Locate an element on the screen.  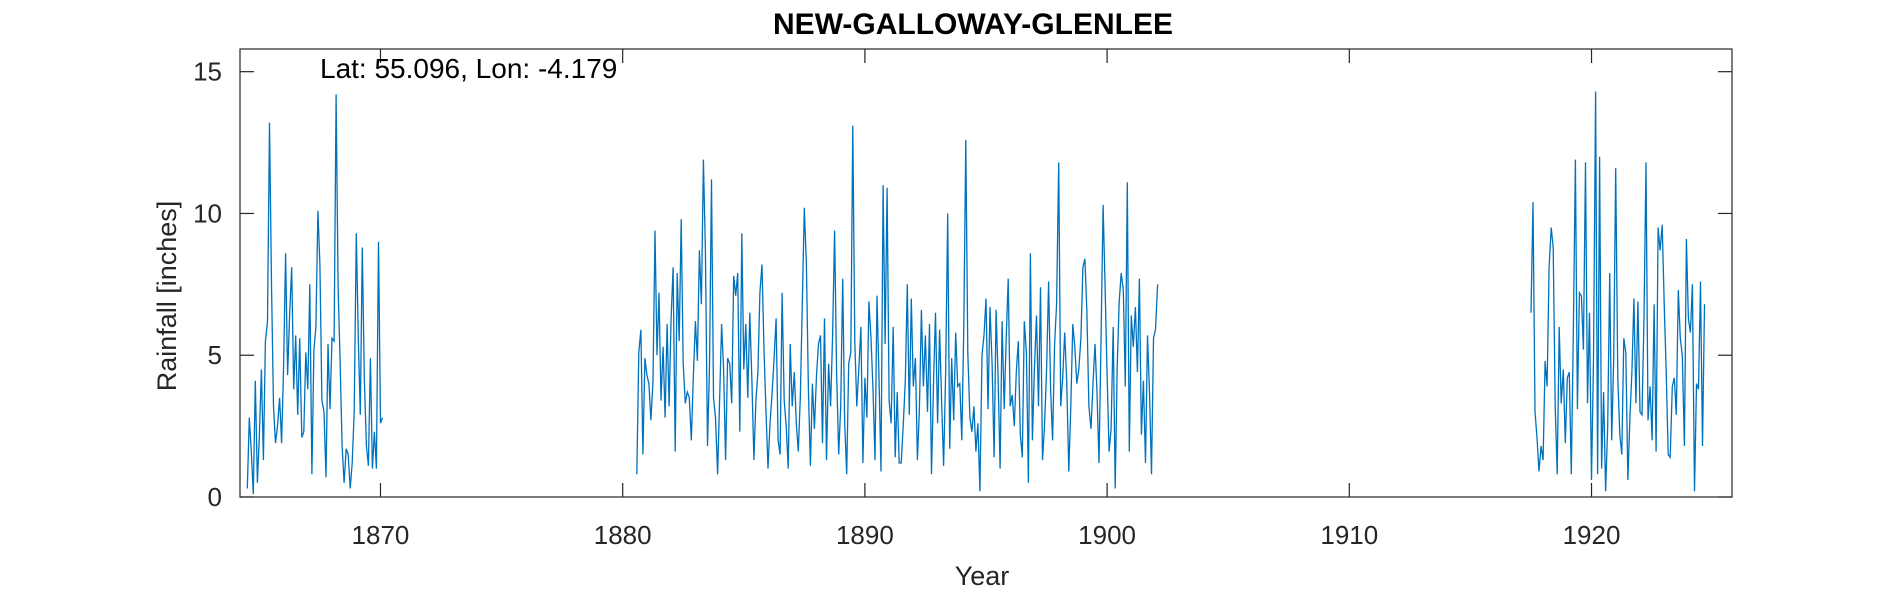
x-axis-label: Year is located at coordinates (982, 576).